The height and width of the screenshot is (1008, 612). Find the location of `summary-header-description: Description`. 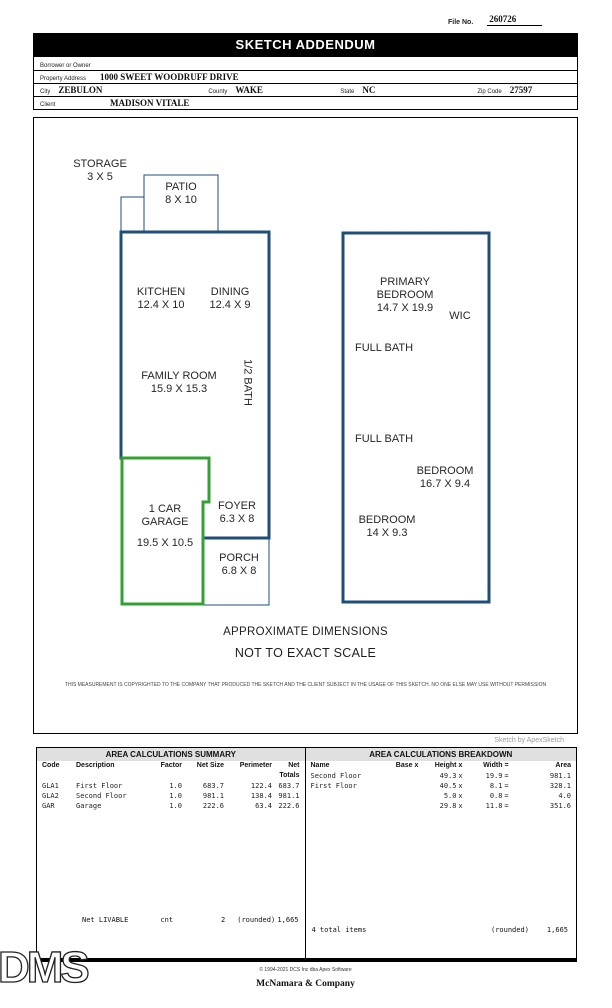

summary-header-description: Description is located at coordinates (95, 765).